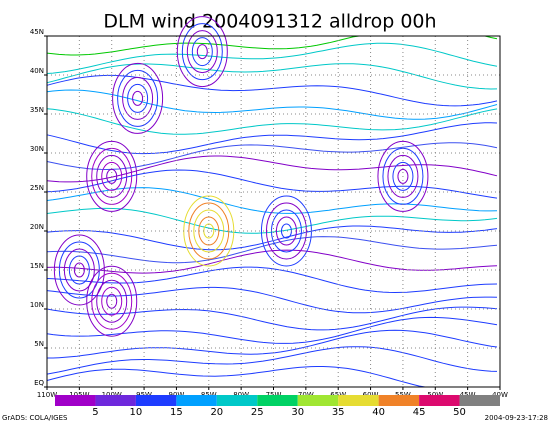 Image resolution: width=550 pixels, height=425 pixels. What do you see at coordinates (95, 412) in the screenshot?
I see `colorbar-label: 5` at bounding box center [95, 412].